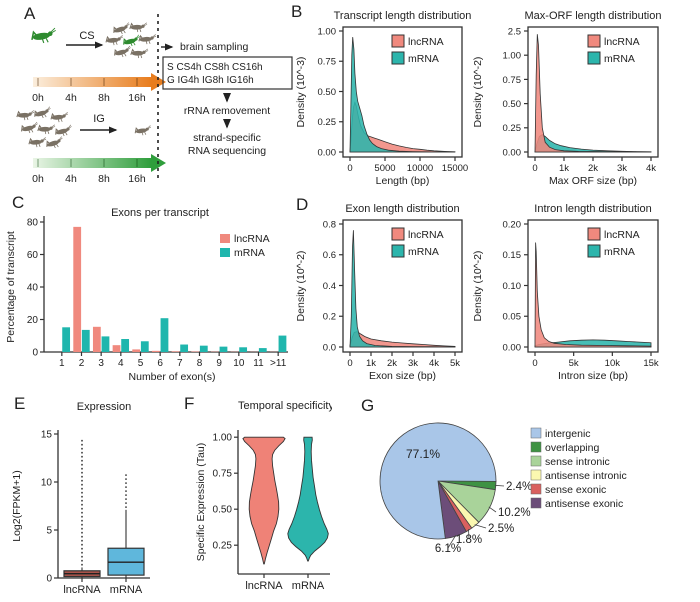 This screenshot has width=700, height=602. What do you see at coordinates (82, 363) in the screenshot?
I see `svg-text: 2` at bounding box center [82, 363].